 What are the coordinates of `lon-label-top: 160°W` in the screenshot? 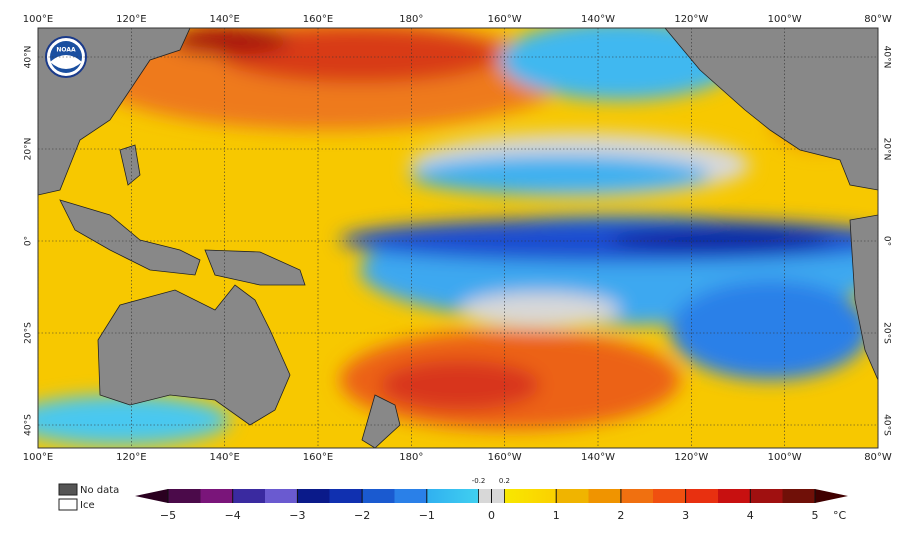 It's located at (505, 19).